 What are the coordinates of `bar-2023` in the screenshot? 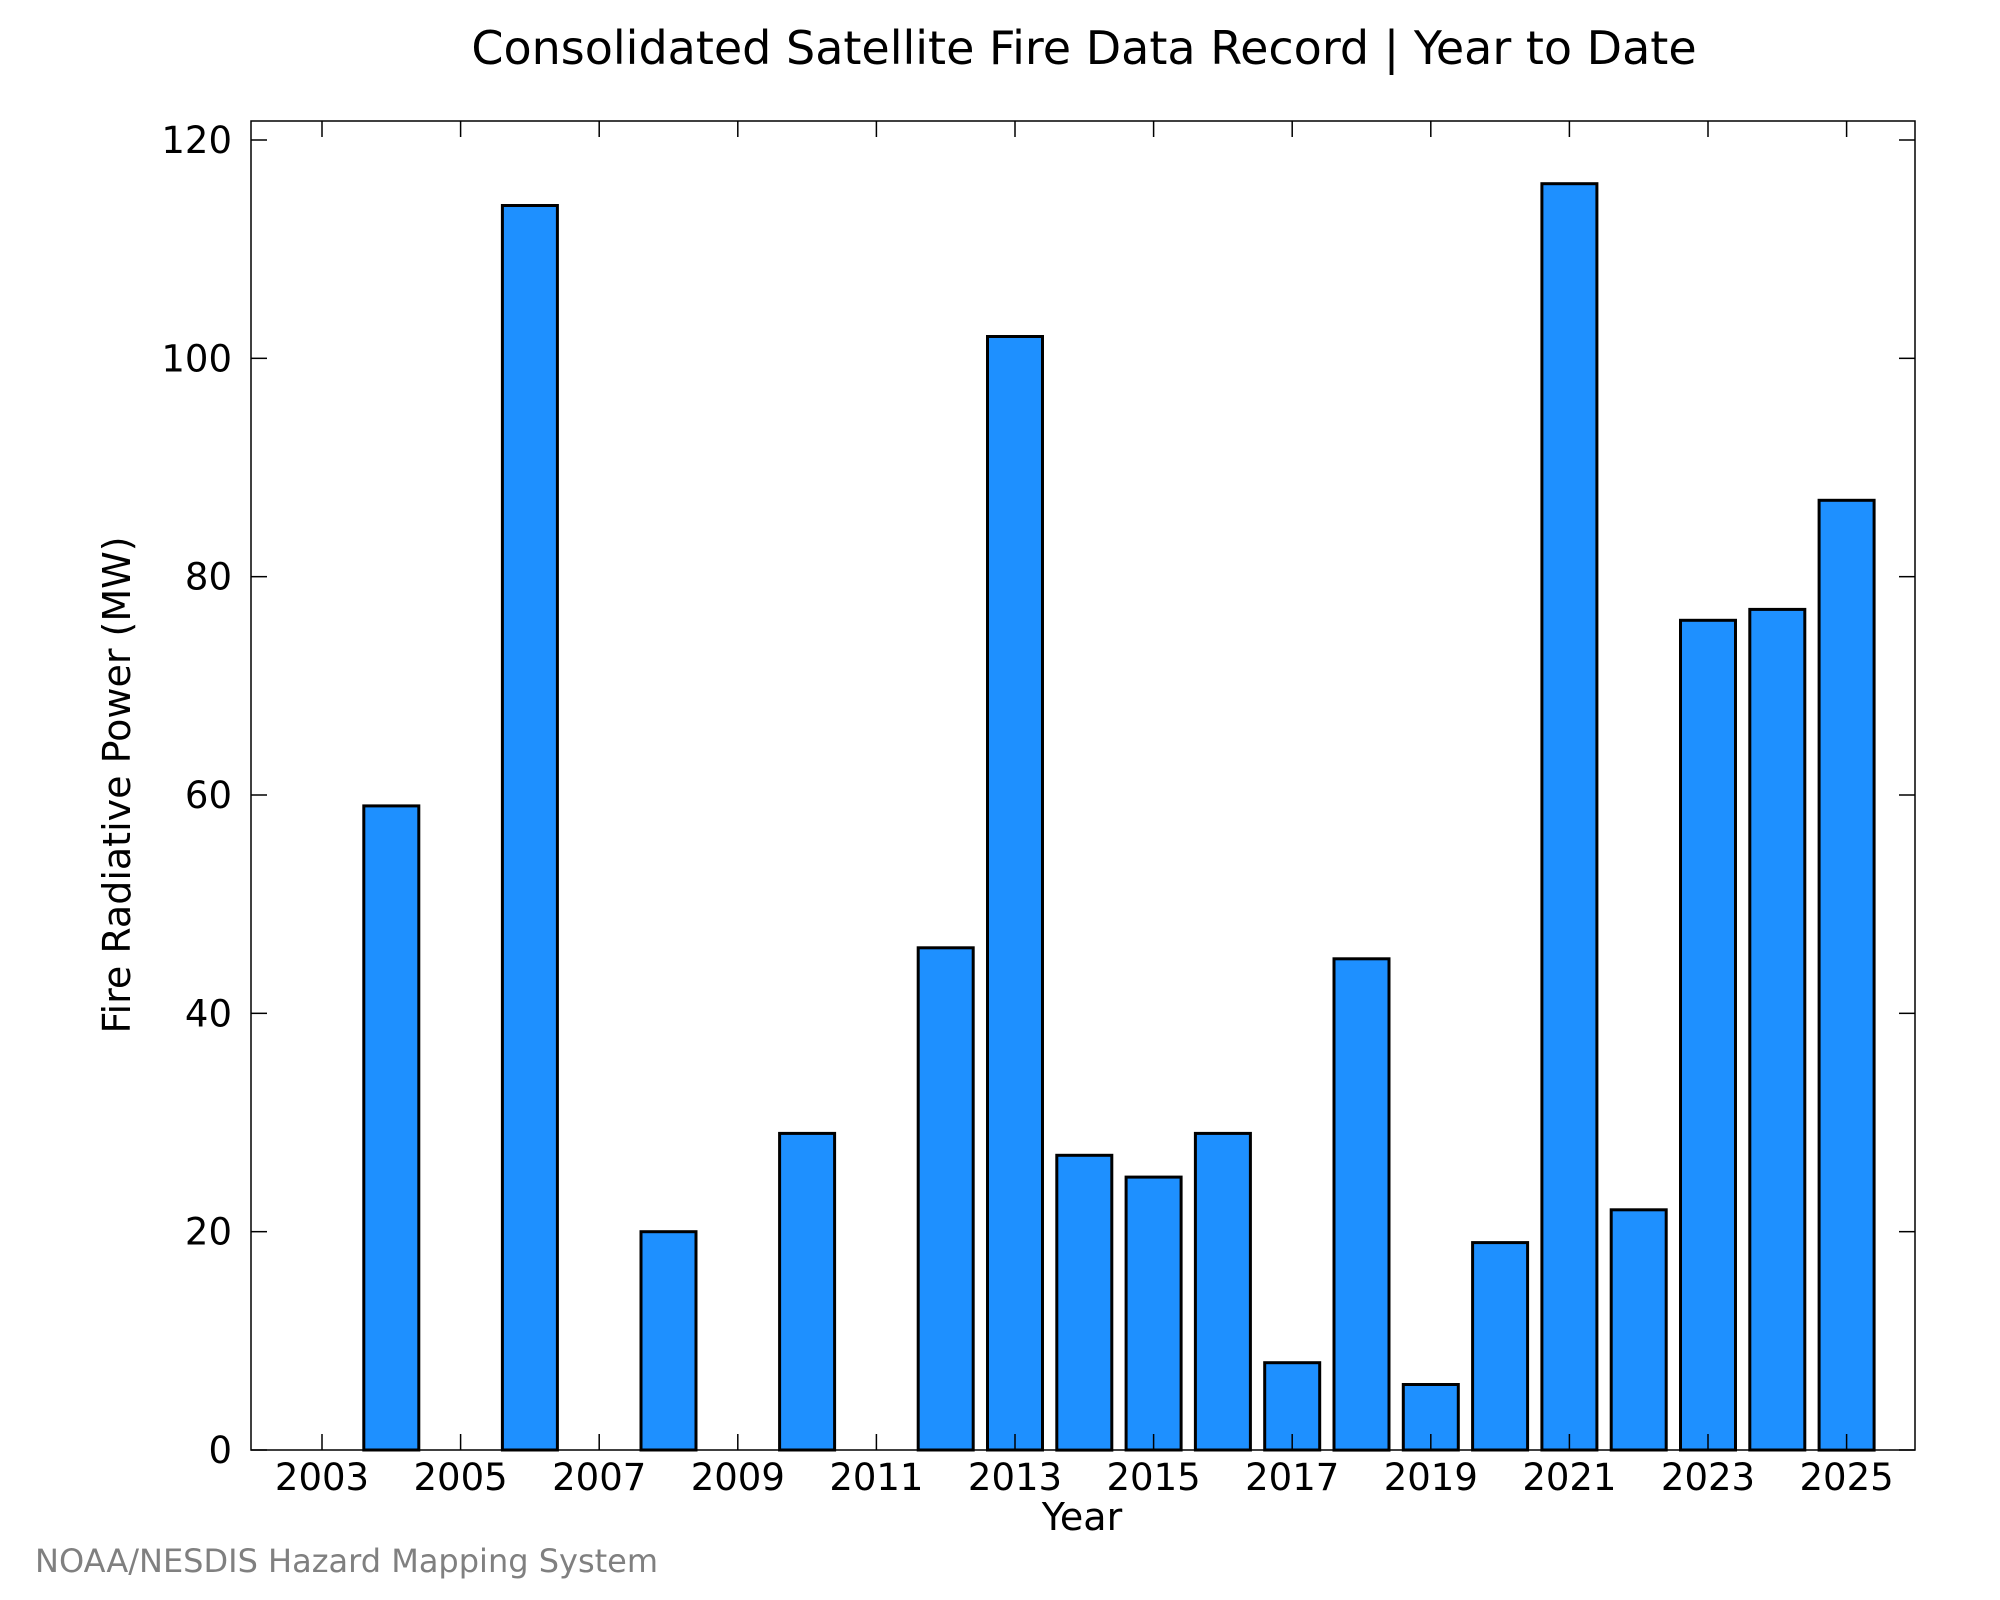 It's located at (1708, 1035).